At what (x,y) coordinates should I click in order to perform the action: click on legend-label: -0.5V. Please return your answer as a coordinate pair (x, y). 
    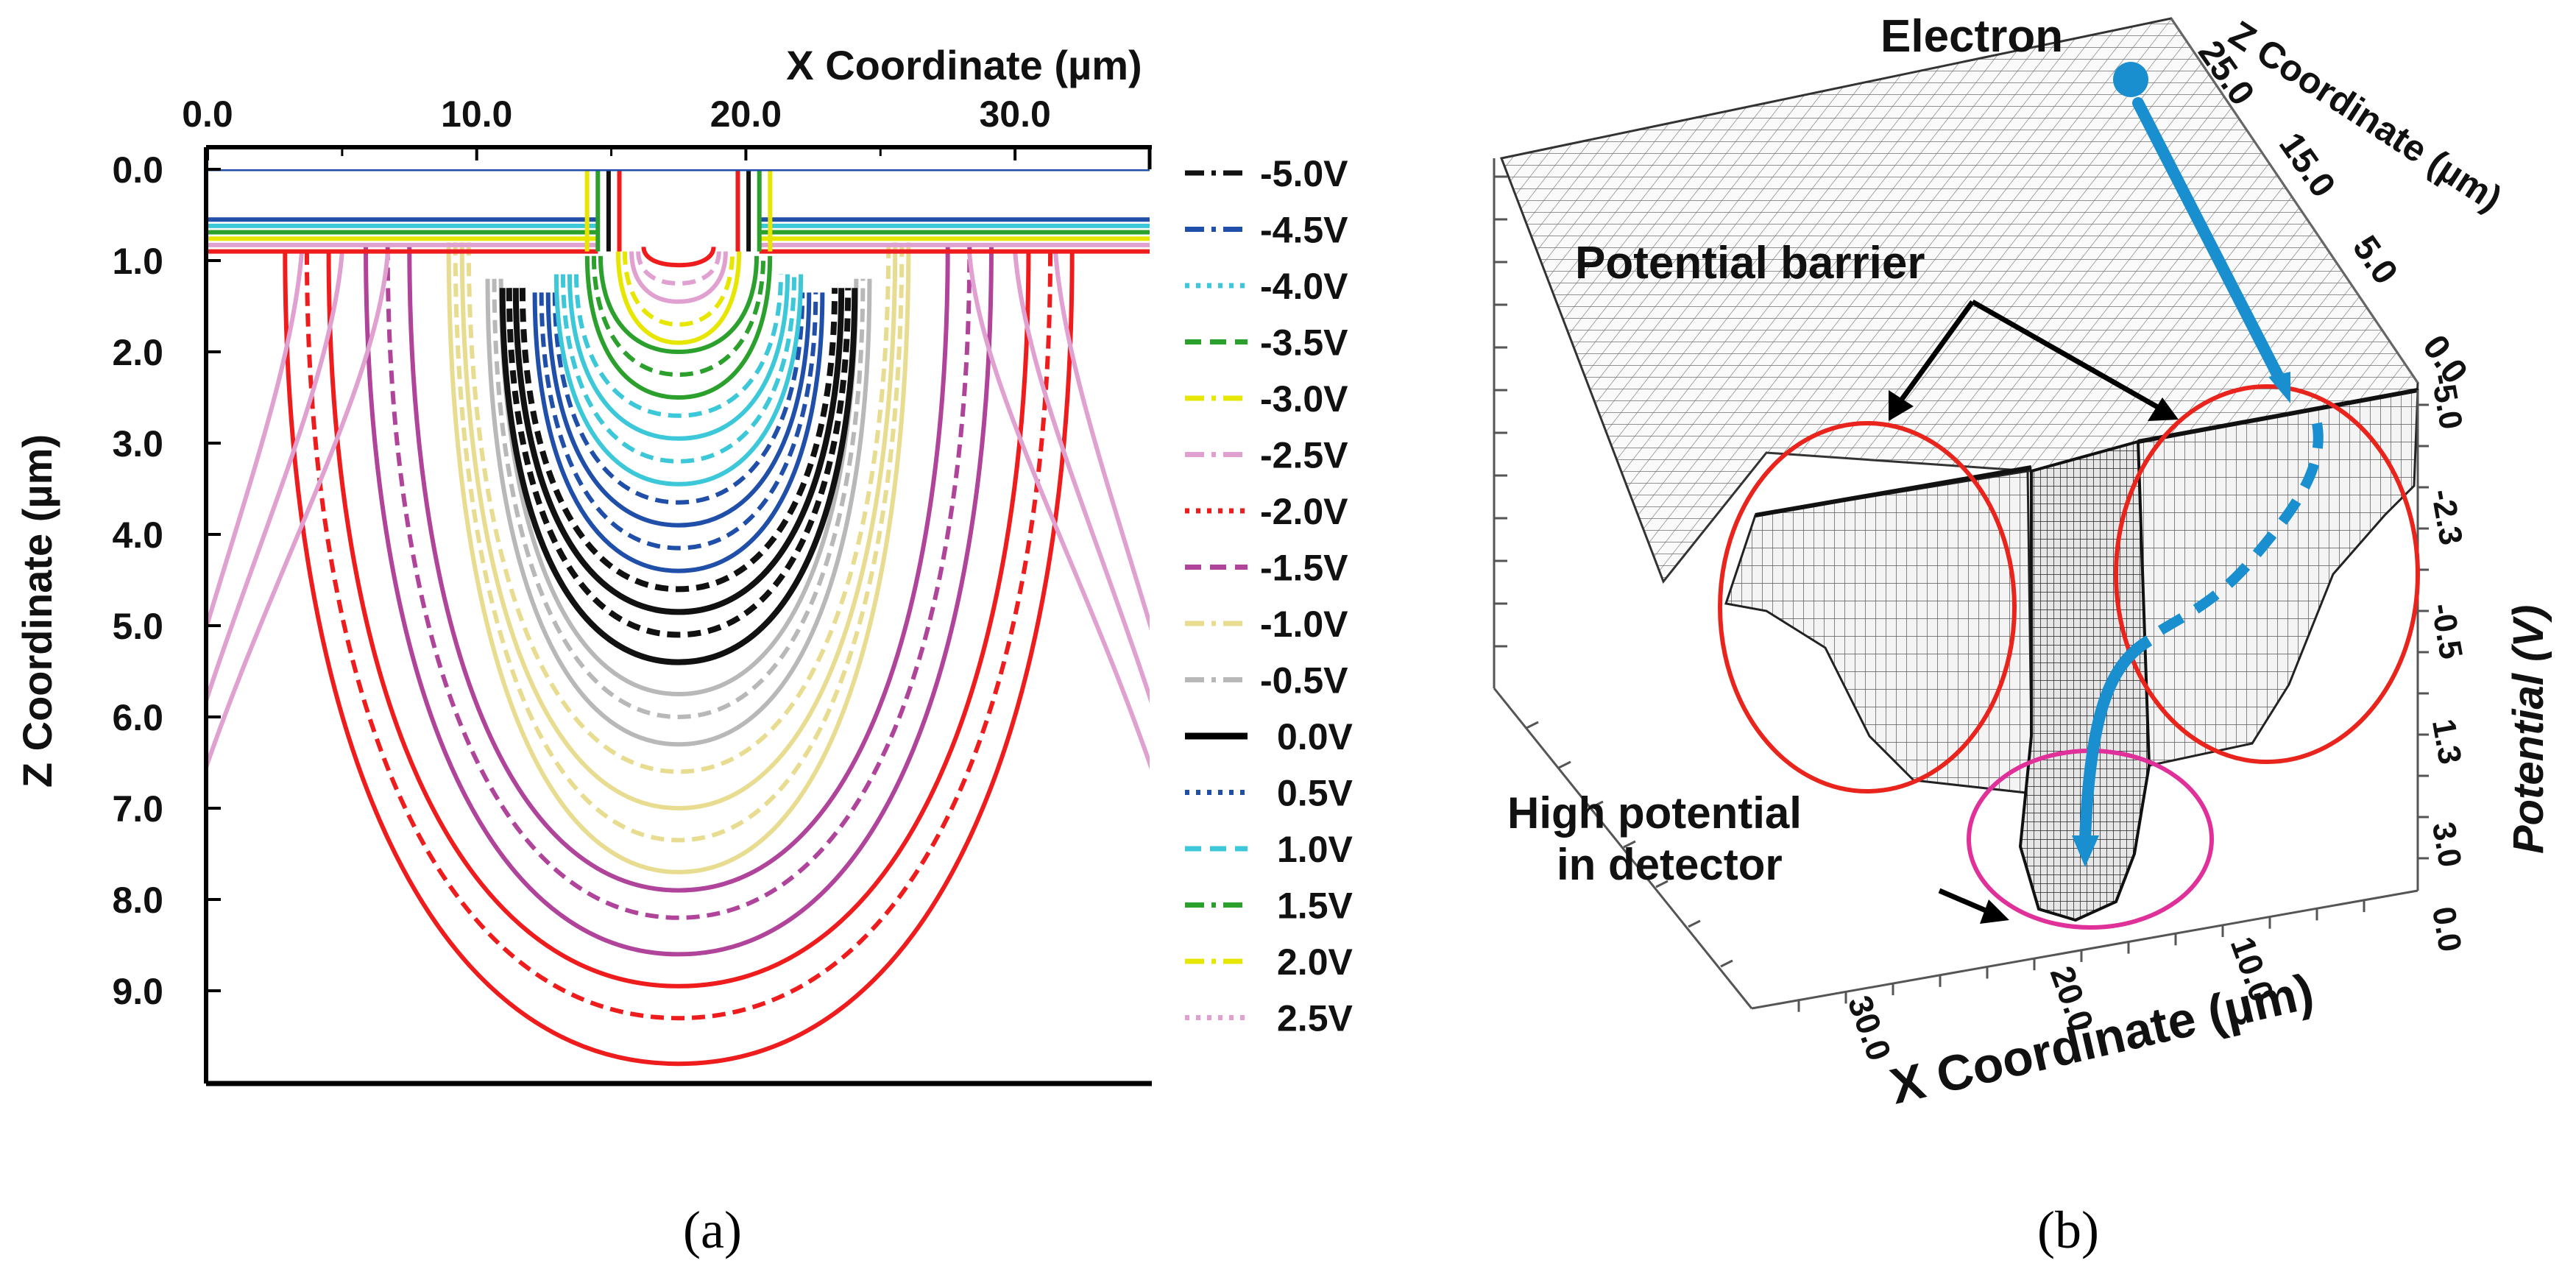
    Looking at the image, I should click on (1304, 680).